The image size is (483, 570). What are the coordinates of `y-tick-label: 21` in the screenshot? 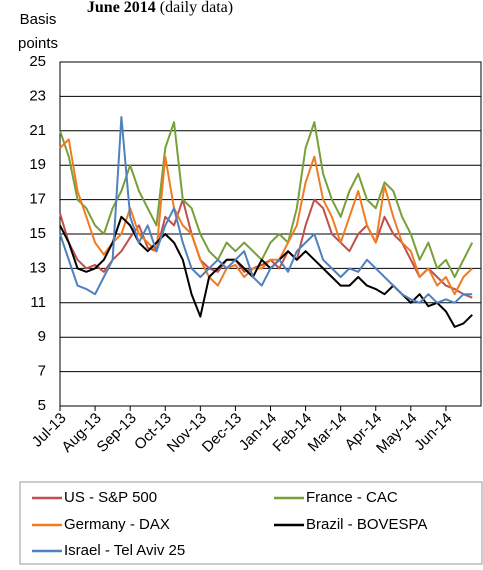 It's located at (37, 130).